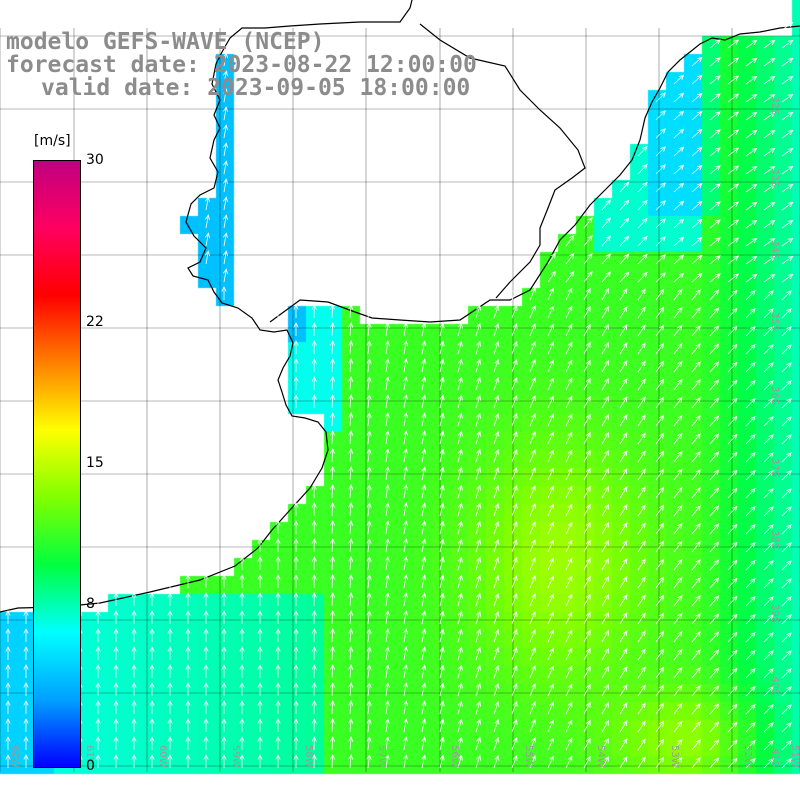 The height and width of the screenshot is (800, 800). What do you see at coordinates (89, 756) in the screenshot?
I see `longitude-label: 61W` at bounding box center [89, 756].